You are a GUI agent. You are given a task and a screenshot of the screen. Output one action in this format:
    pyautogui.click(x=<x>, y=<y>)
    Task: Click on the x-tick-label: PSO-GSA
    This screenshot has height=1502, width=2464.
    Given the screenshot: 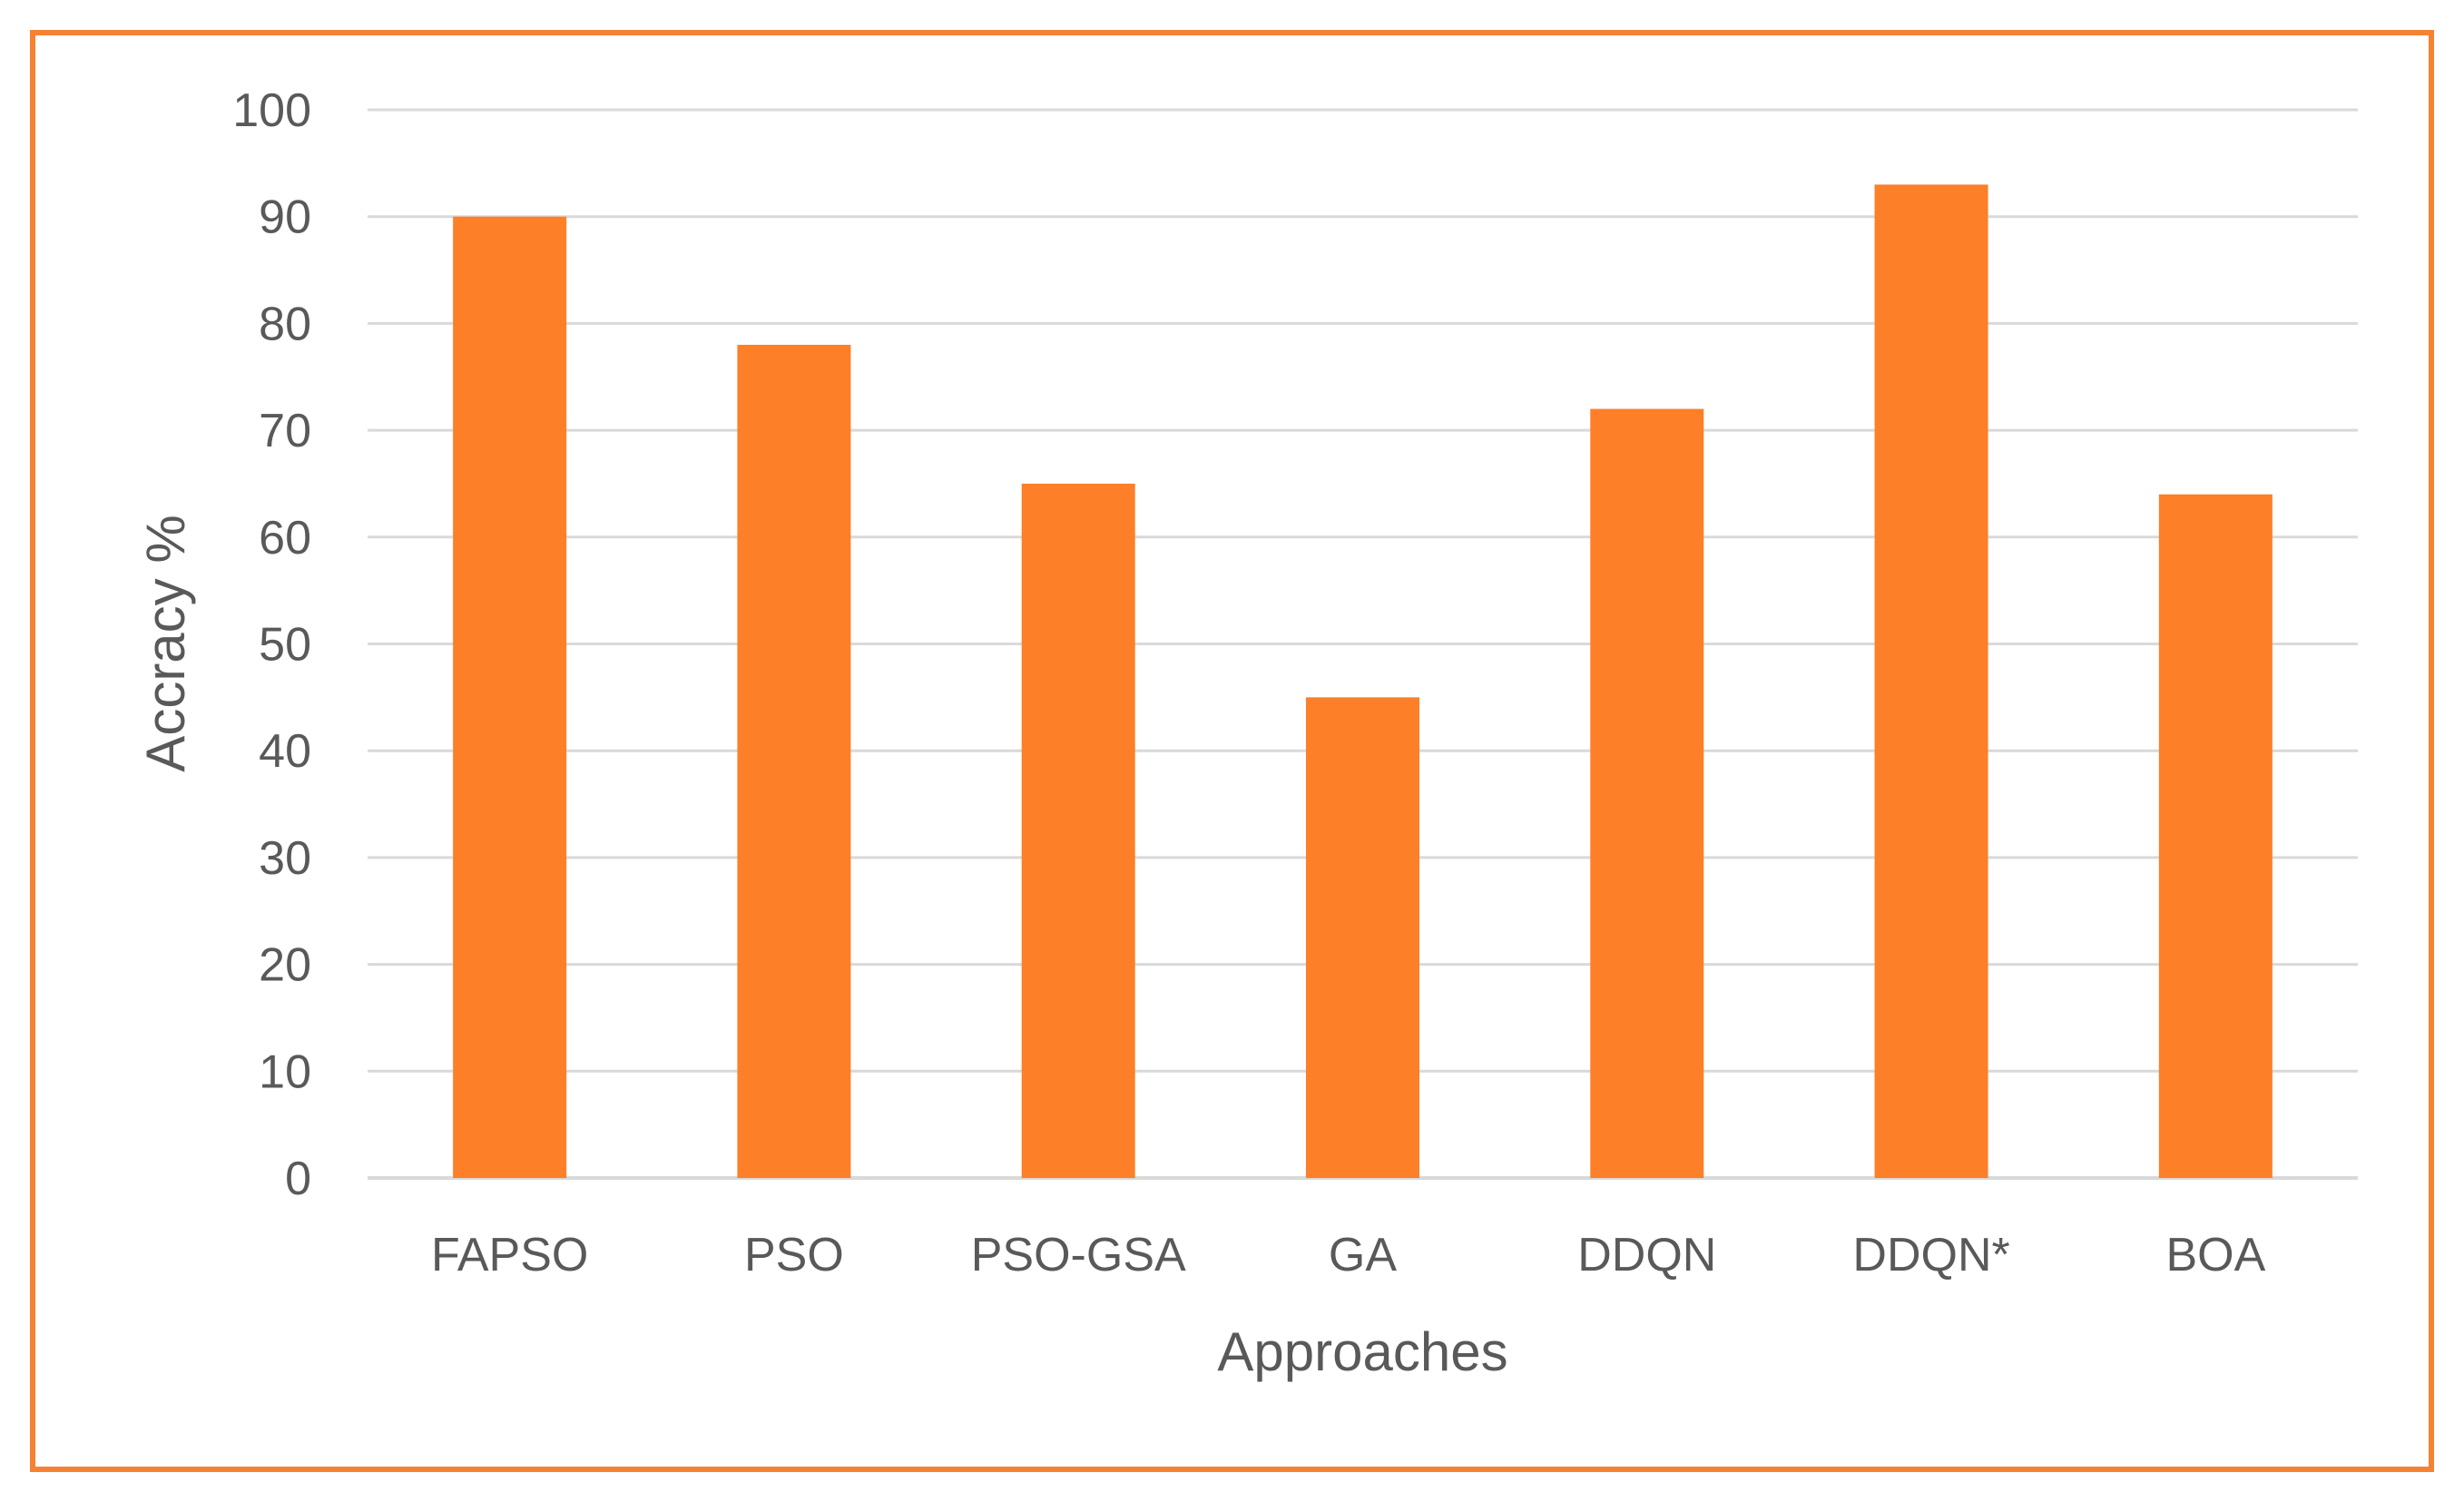 What is the action you would take?
    pyautogui.click(x=1078, y=1255)
    